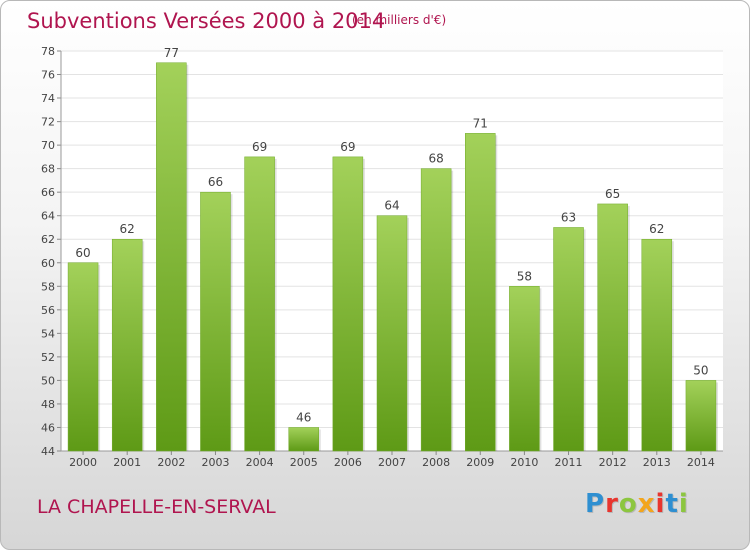 This screenshot has height=550, width=750. What do you see at coordinates (657, 345) in the screenshot?
I see `bar-2013` at bounding box center [657, 345].